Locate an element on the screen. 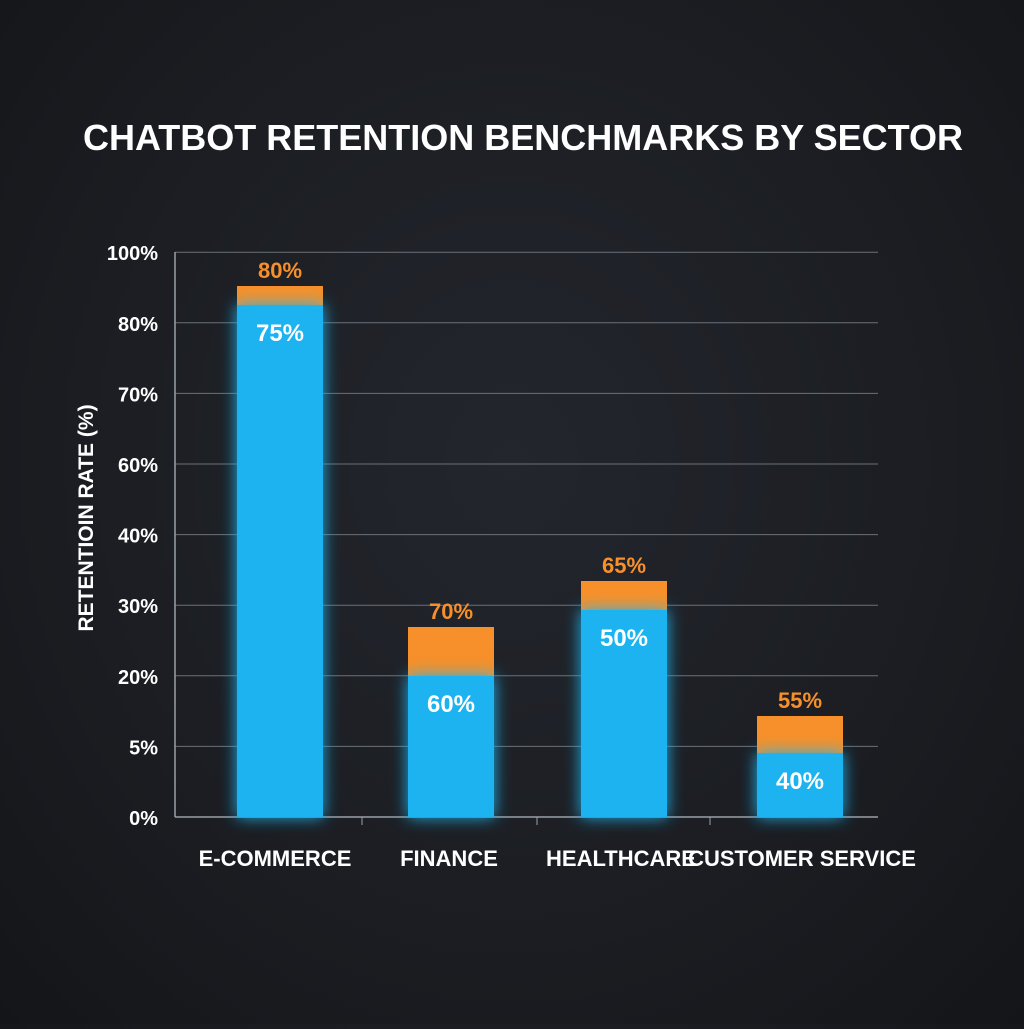 Image resolution: width=1024 pixels, height=1029 pixels. y-tick-label: 70% is located at coordinates (138, 395).